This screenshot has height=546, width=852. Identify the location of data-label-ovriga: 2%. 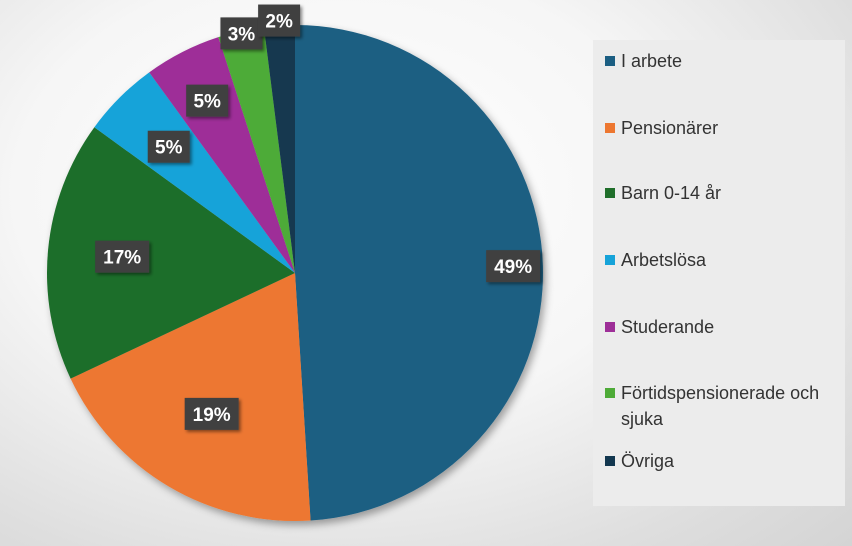
(279, 20).